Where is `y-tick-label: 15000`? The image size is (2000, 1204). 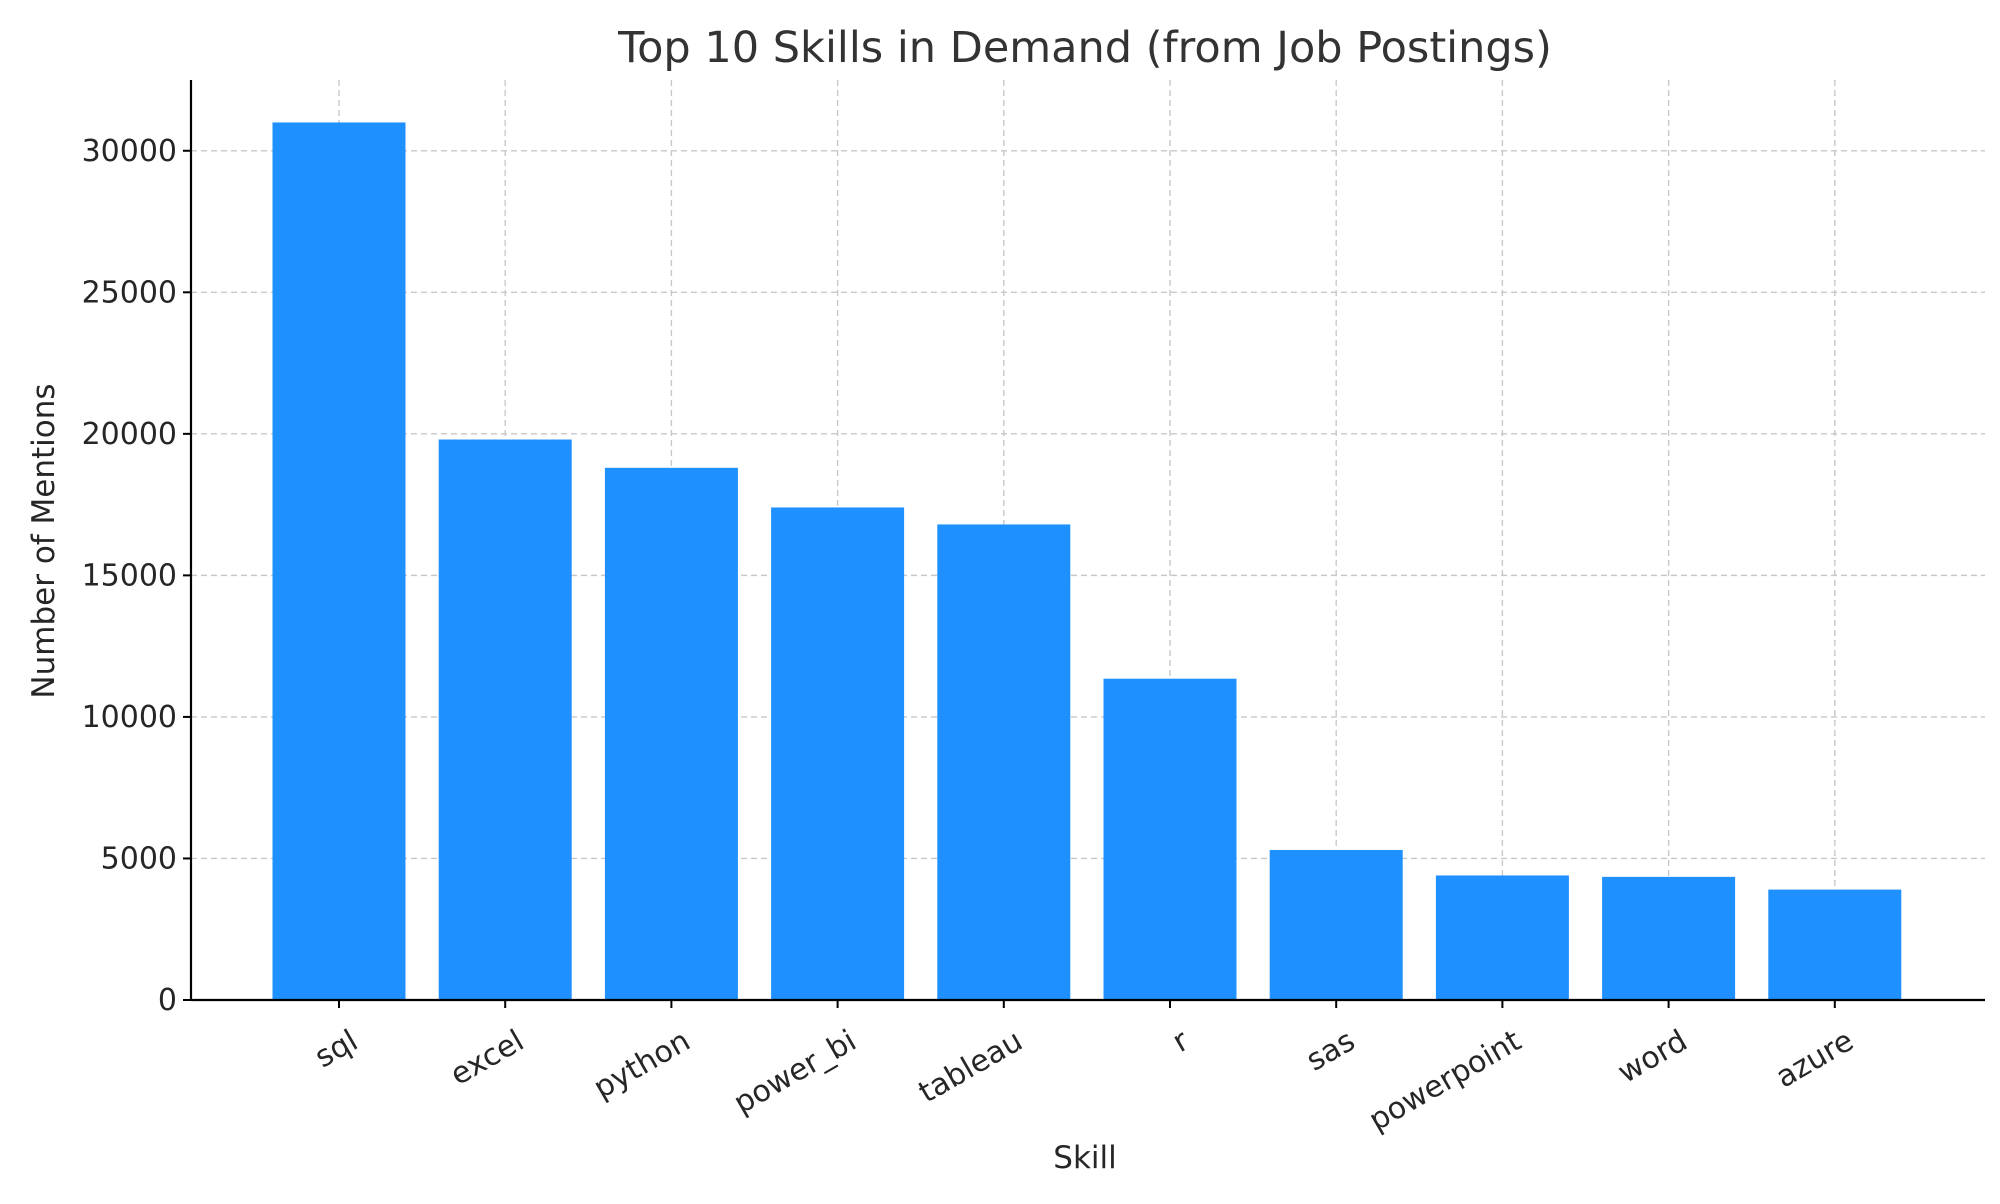
y-tick-label: 15000 is located at coordinates (129, 575).